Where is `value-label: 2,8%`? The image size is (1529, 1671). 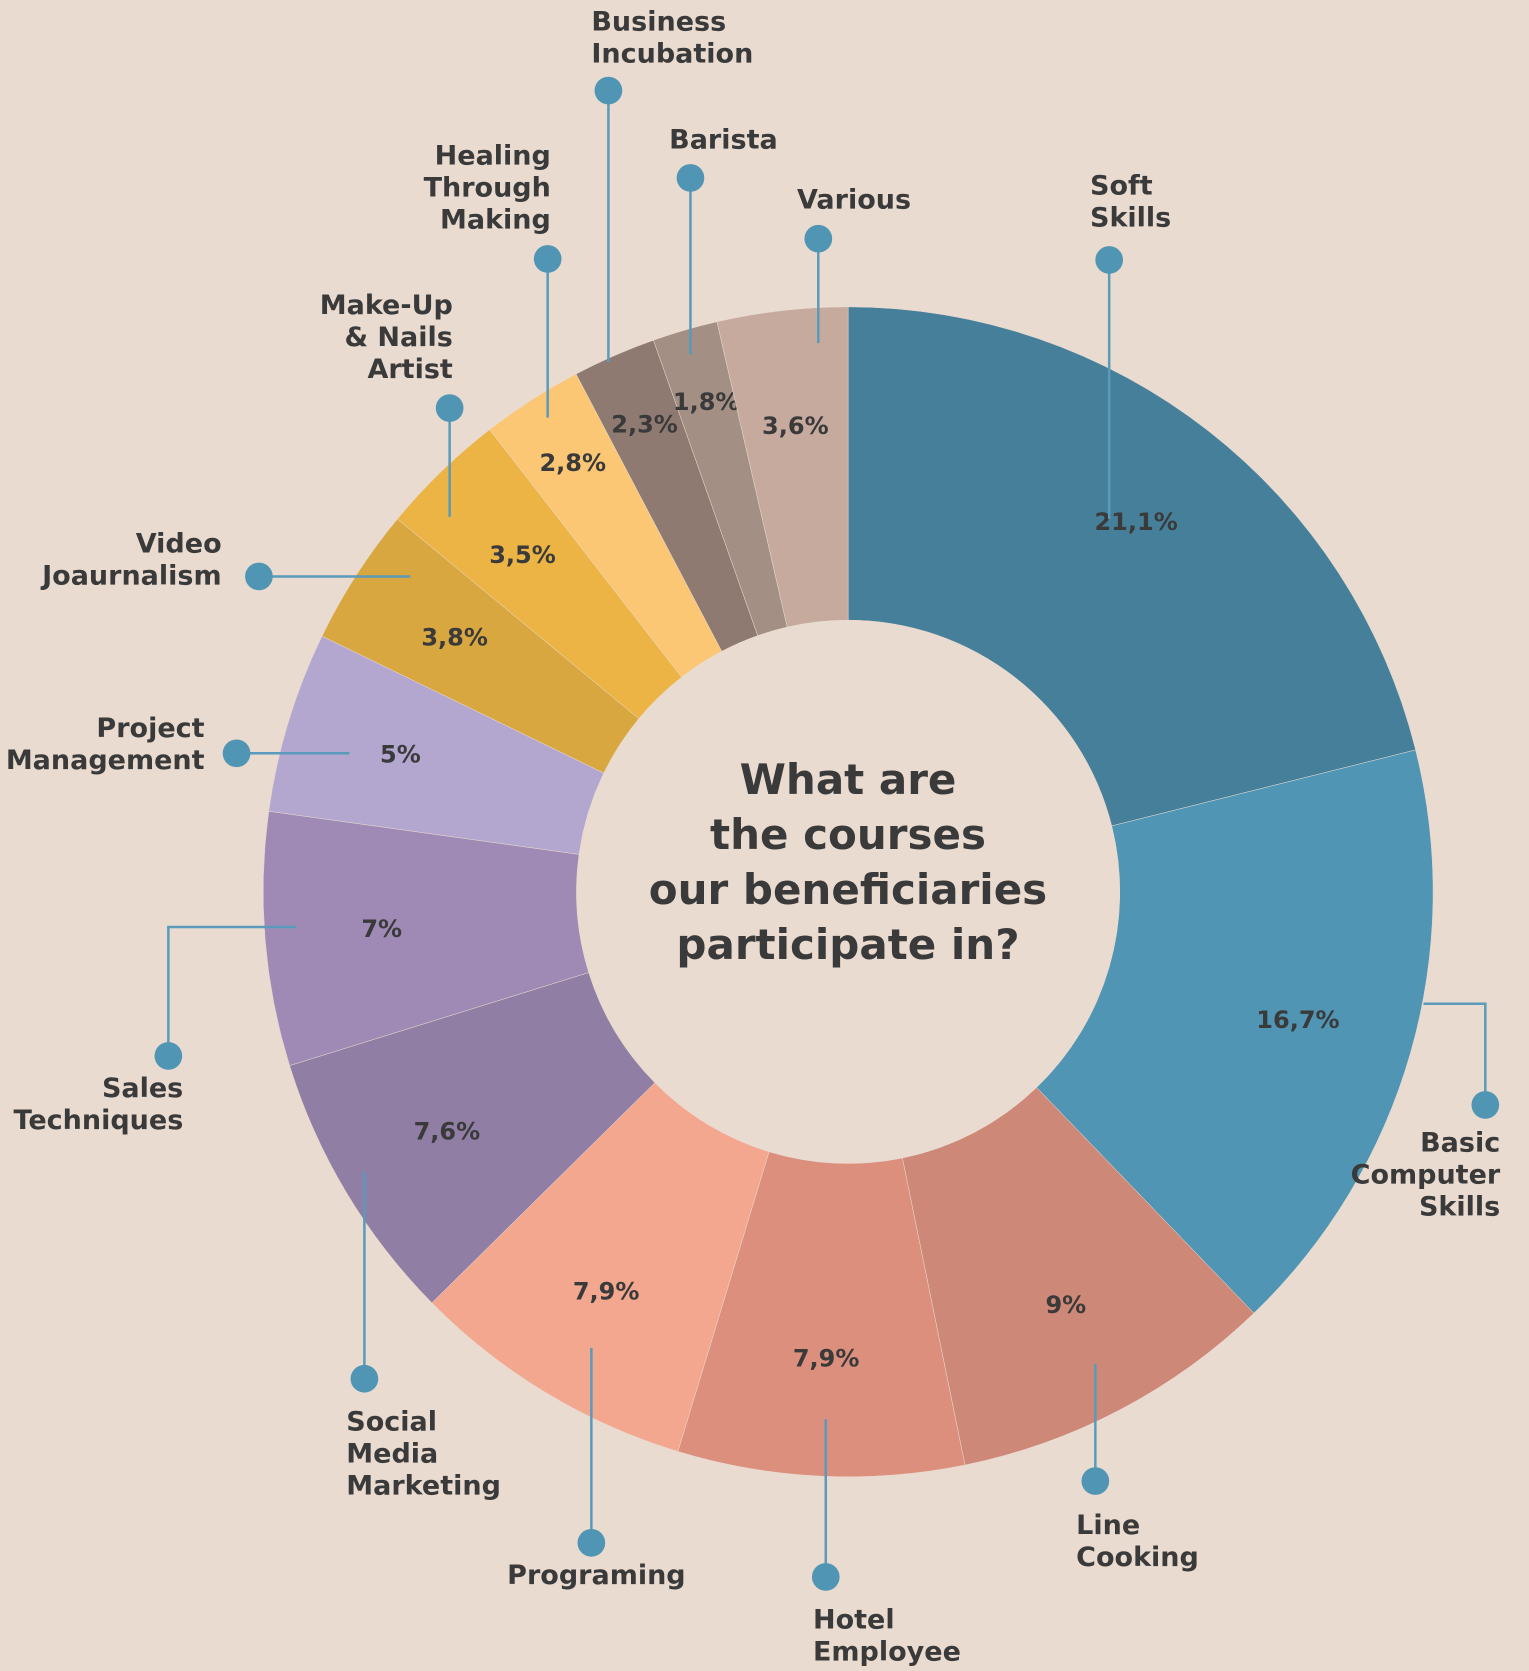
value-label: 2,8% is located at coordinates (572, 463).